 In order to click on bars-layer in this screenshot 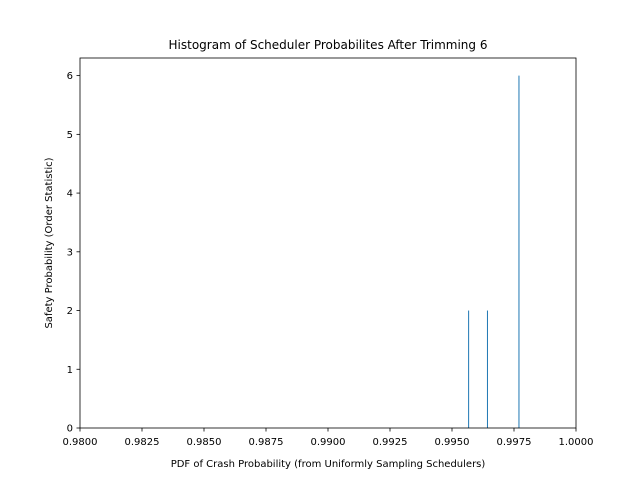, I will do `click(494, 252)`.